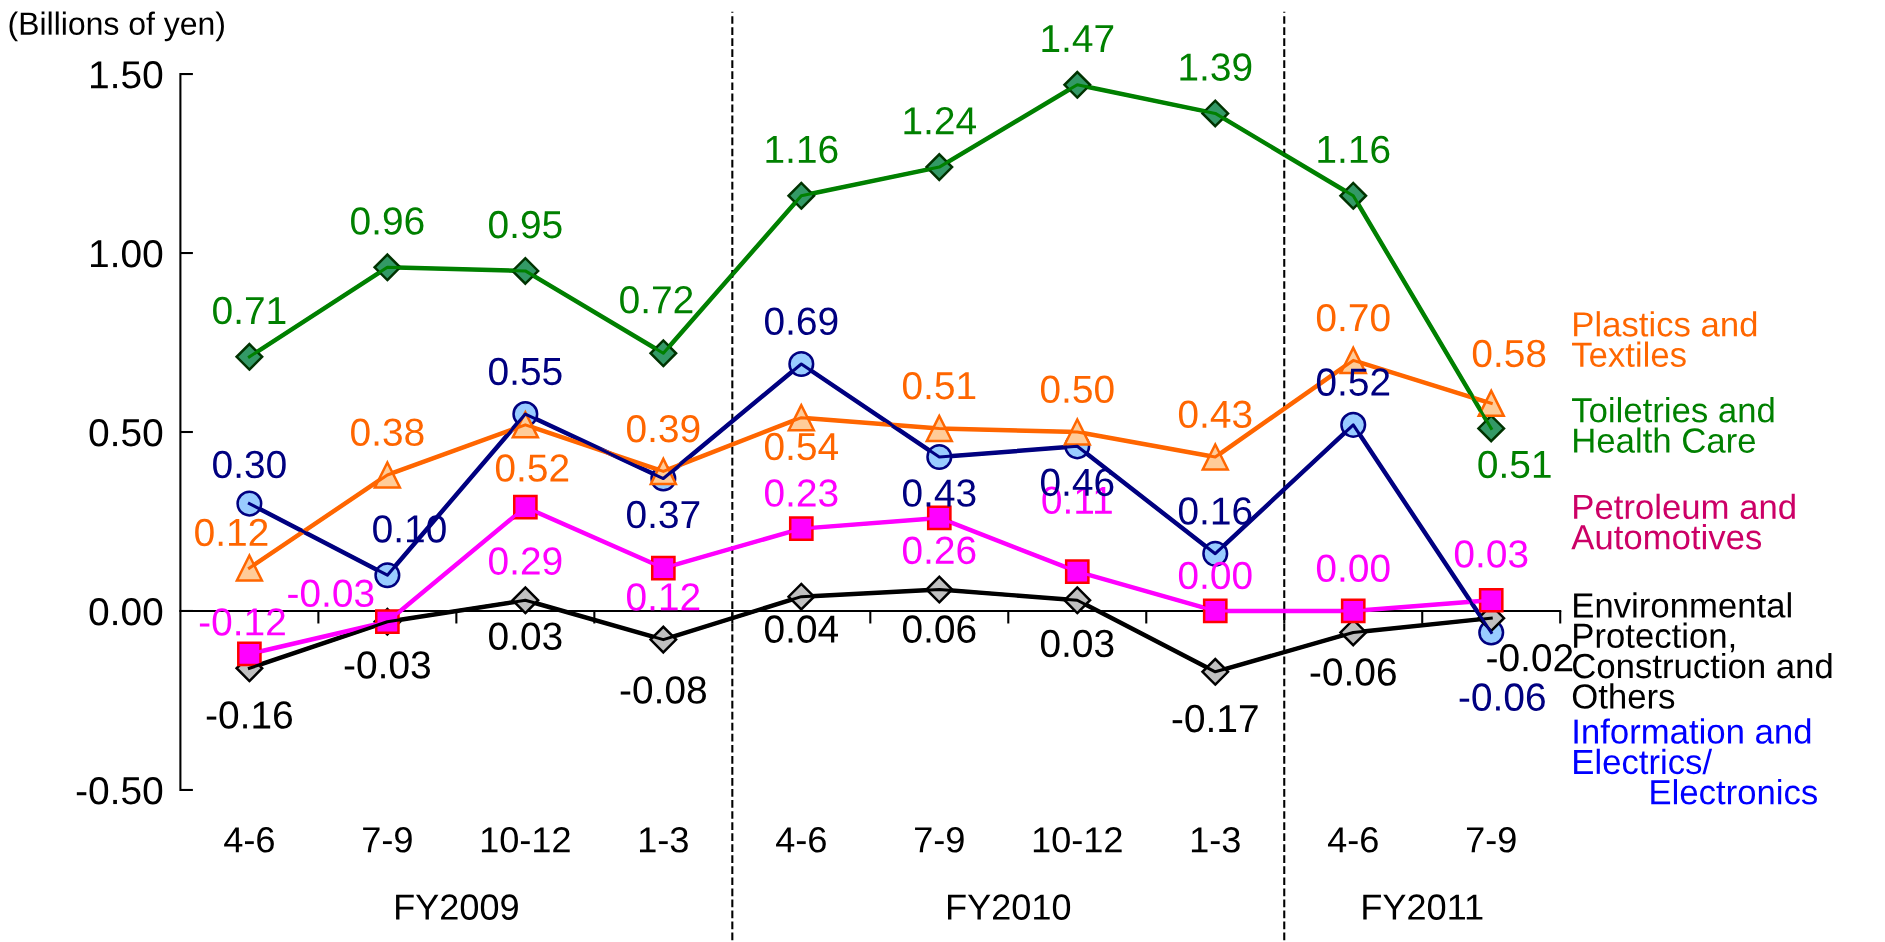 The image size is (1885, 942). What do you see at coordinates (249, 715) in the screenshot?
I see `data-label: -0.16` at bounding box center [249, 715].